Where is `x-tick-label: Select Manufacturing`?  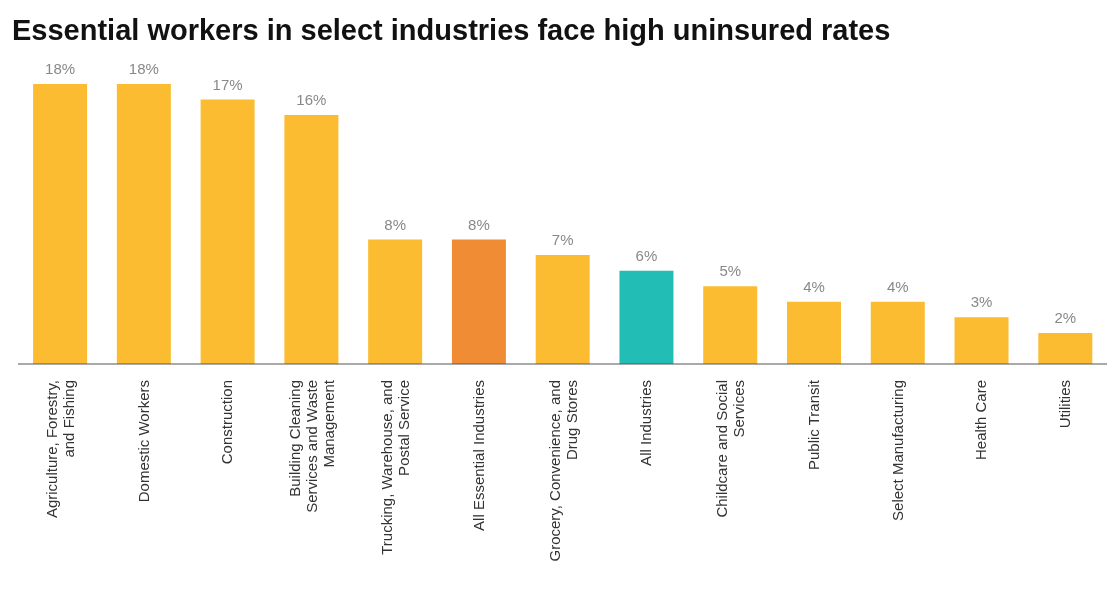 x-tick-label: Select Manufacturing is located at coordinates (897, 450).